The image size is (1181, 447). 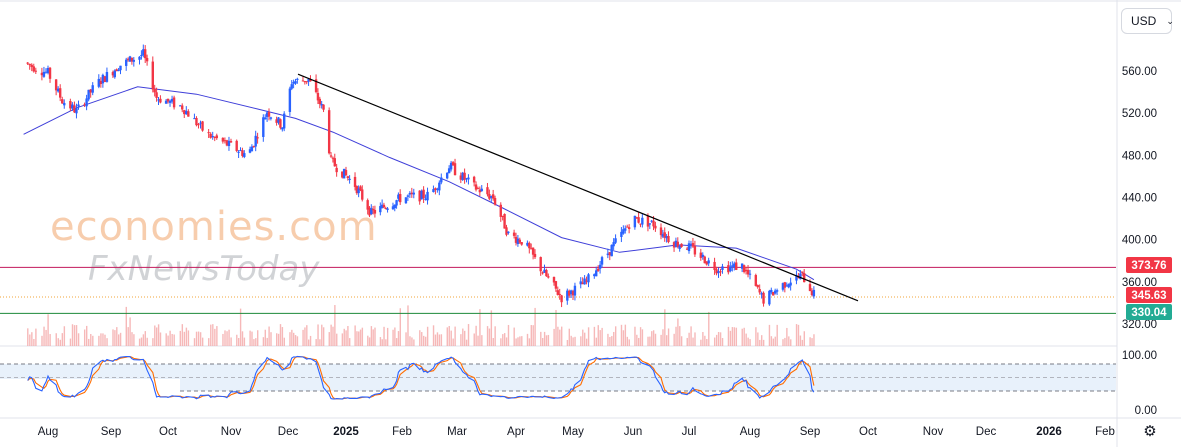 I want to click on settings-gear-icon: ⚙, so click(x=1150, y=431).